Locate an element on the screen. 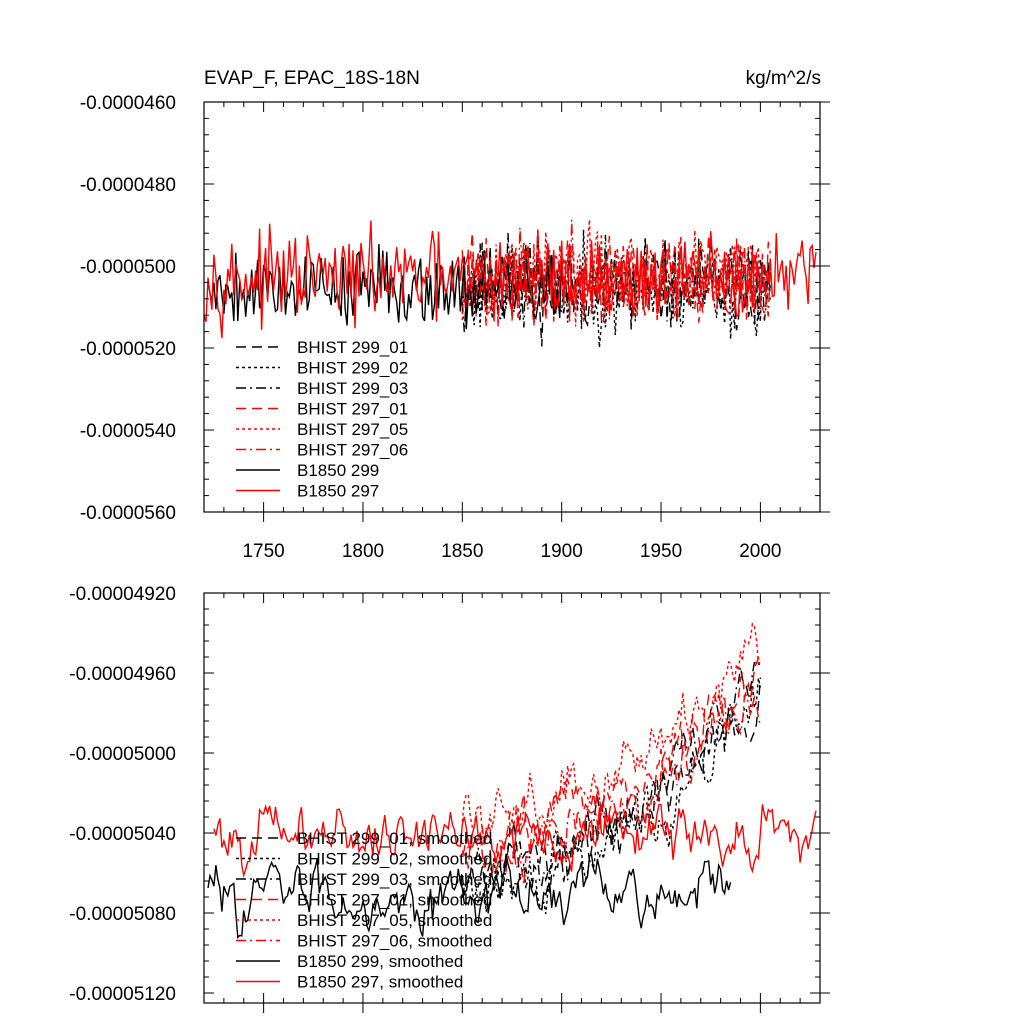 The height and width of the screenshot is (1024, 1024). top-x-tick-label: 1900 is located at coordinates (562, 551).